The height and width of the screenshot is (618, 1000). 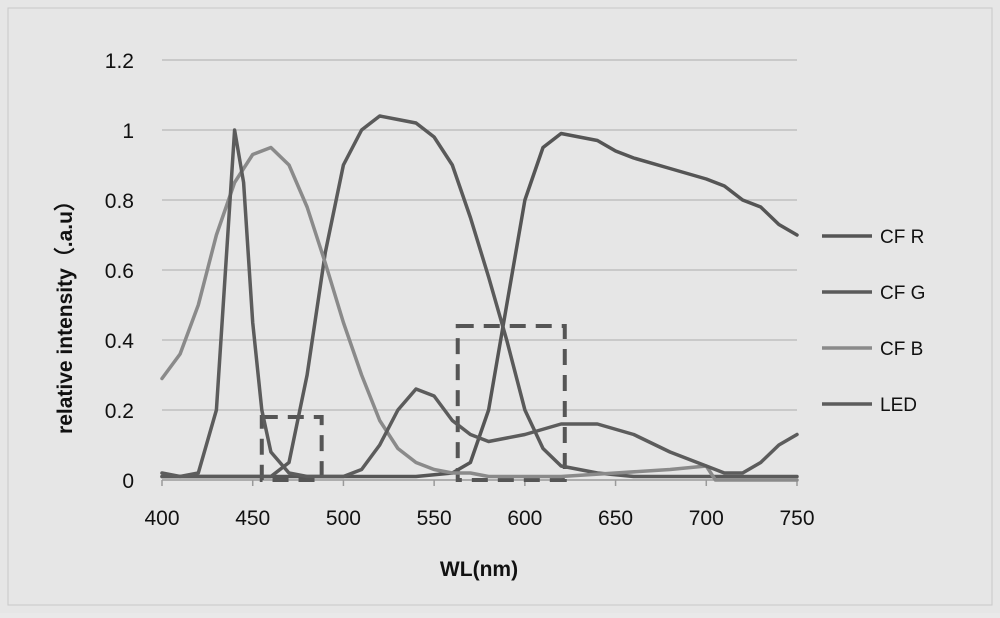 What do you see at coordinates (252, 518) in the screenshot?
I see `x-tick-label: 450` at bounding box center [252, 518].